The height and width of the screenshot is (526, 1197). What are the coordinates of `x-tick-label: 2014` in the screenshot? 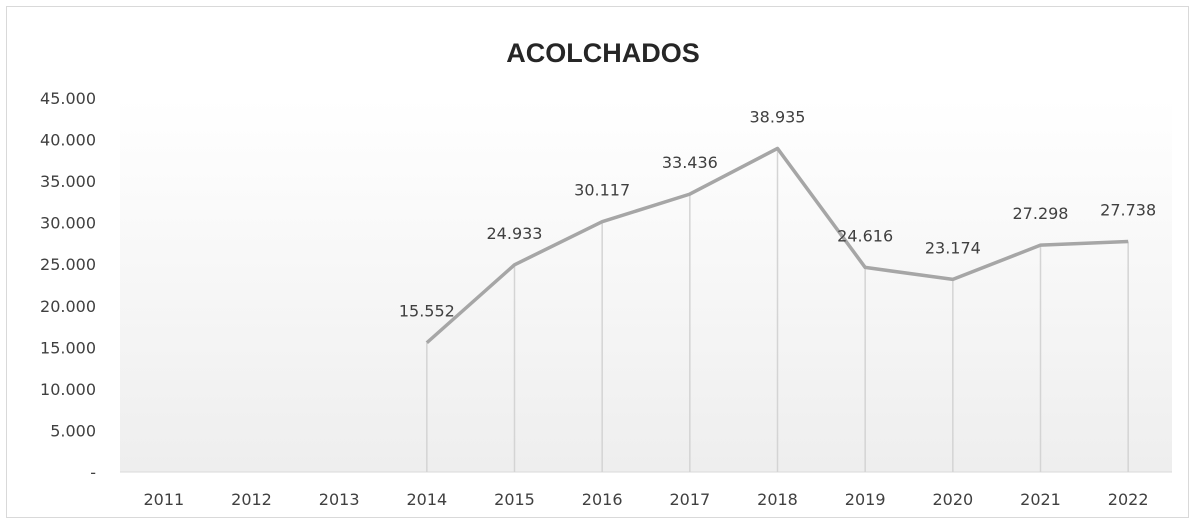 It's located at (426, 499).